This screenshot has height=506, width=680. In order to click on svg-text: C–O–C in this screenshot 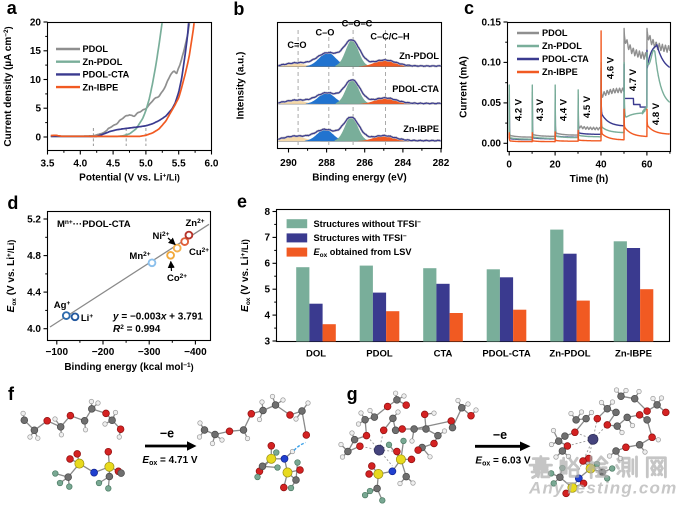, I will do `click(357, 24)`.